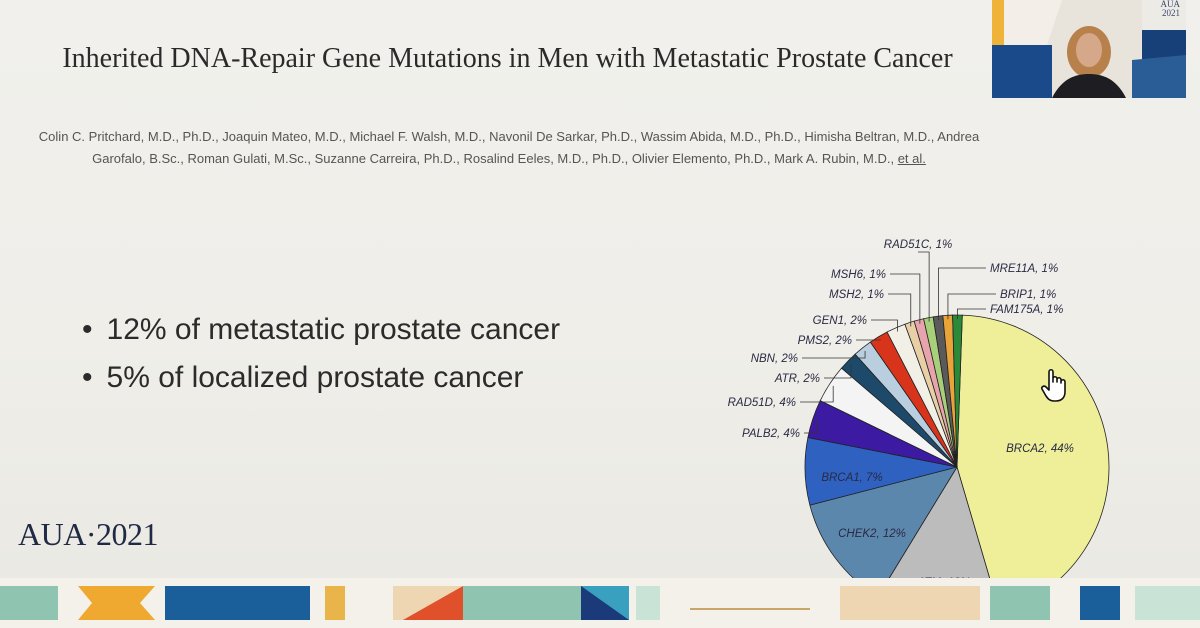 The image size is (1200, 628). I want to click on pie-label-gen1: GEN1, 2%, so click(840, 321).